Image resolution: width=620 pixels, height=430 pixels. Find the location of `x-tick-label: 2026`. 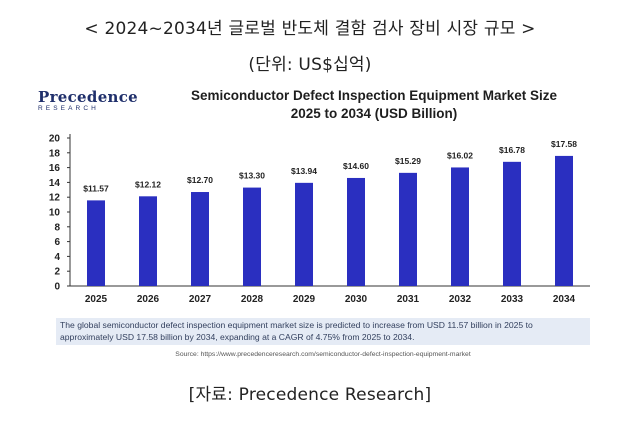

x-tick-label: 2026 is located at coordinates (148, 299).